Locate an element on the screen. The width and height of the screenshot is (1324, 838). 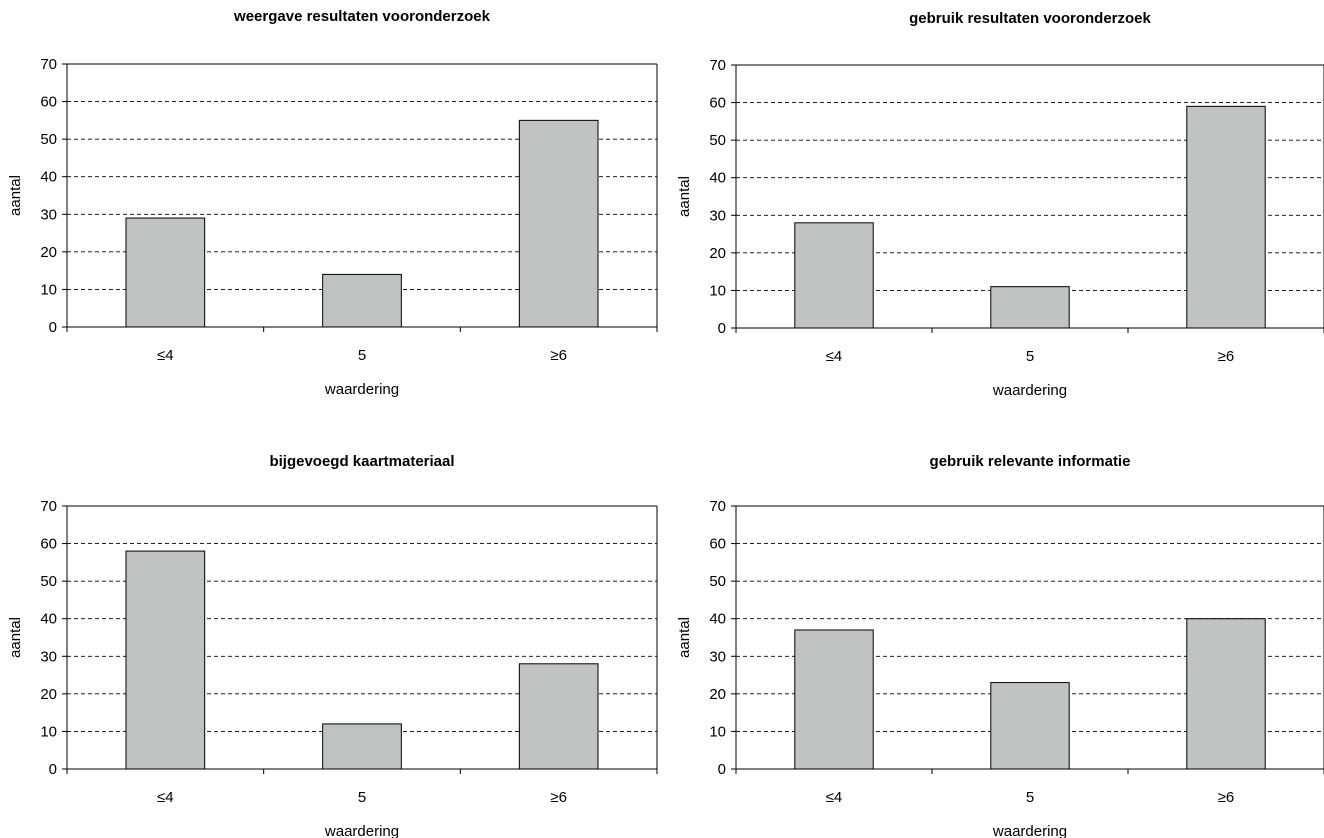
chart-title: gebruik resultaten vooronderzoek is located at coordinates (1030, 18).